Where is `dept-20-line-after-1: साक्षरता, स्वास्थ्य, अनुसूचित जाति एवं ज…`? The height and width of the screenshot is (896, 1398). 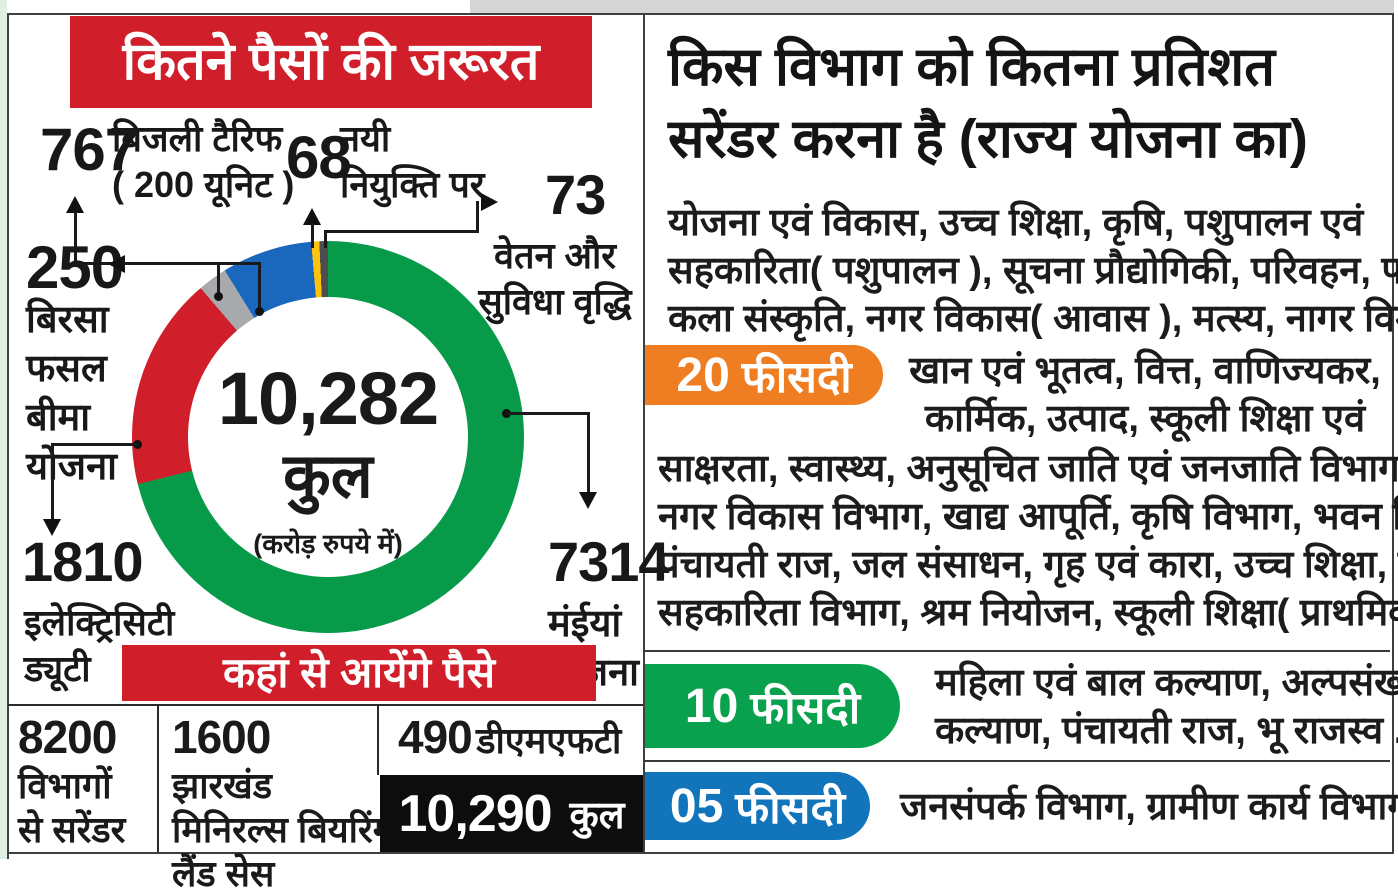
dept-20-line-after-1: साक्षरता, स्वास्थ्य, अनुसूचित जाति एवं ज… is located at coordinates (1028, 469).